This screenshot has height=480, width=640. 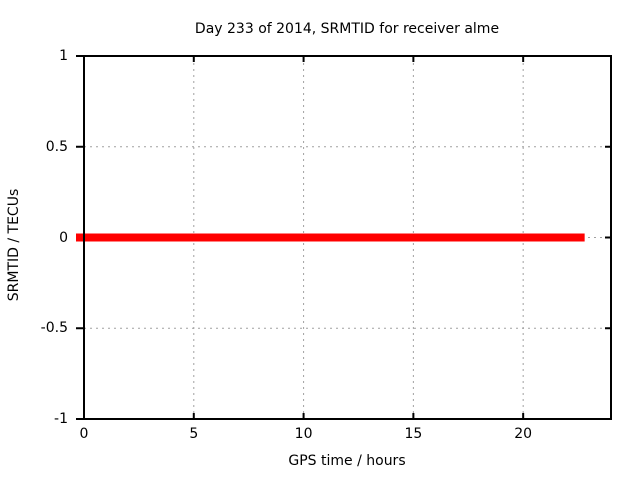 I want to click on y-tick-label: 1, so click(x=63, y=56).